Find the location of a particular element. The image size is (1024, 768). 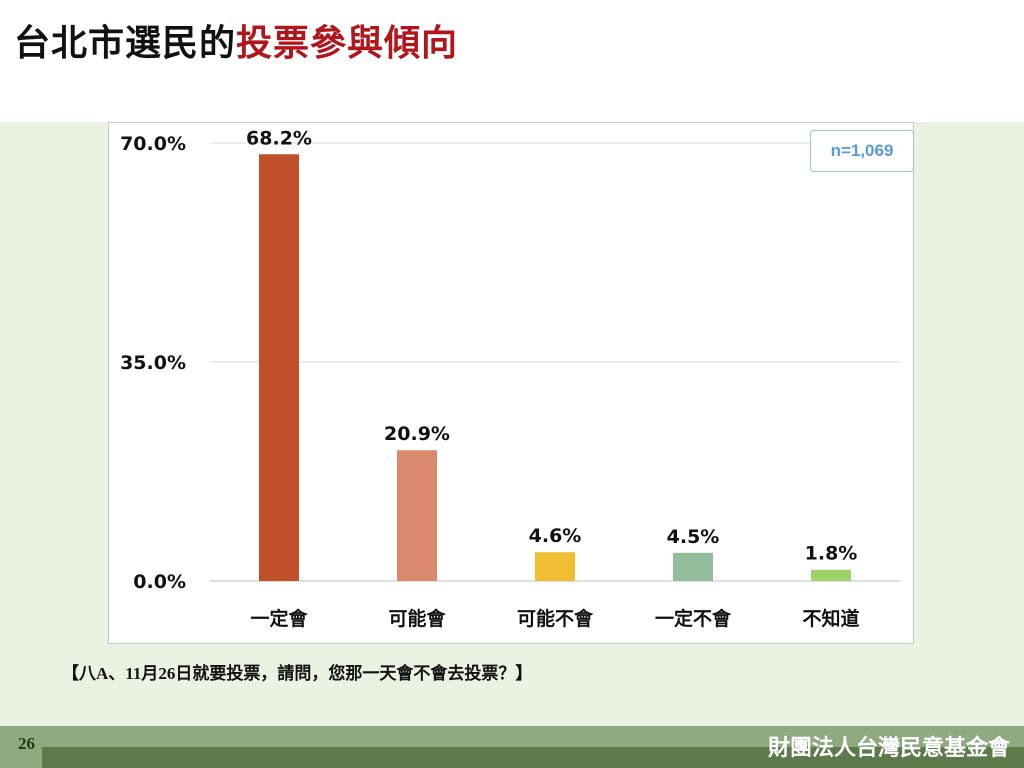

organization-name: 財團法人台灣民意基金會 is located at coordinates (888, 748).